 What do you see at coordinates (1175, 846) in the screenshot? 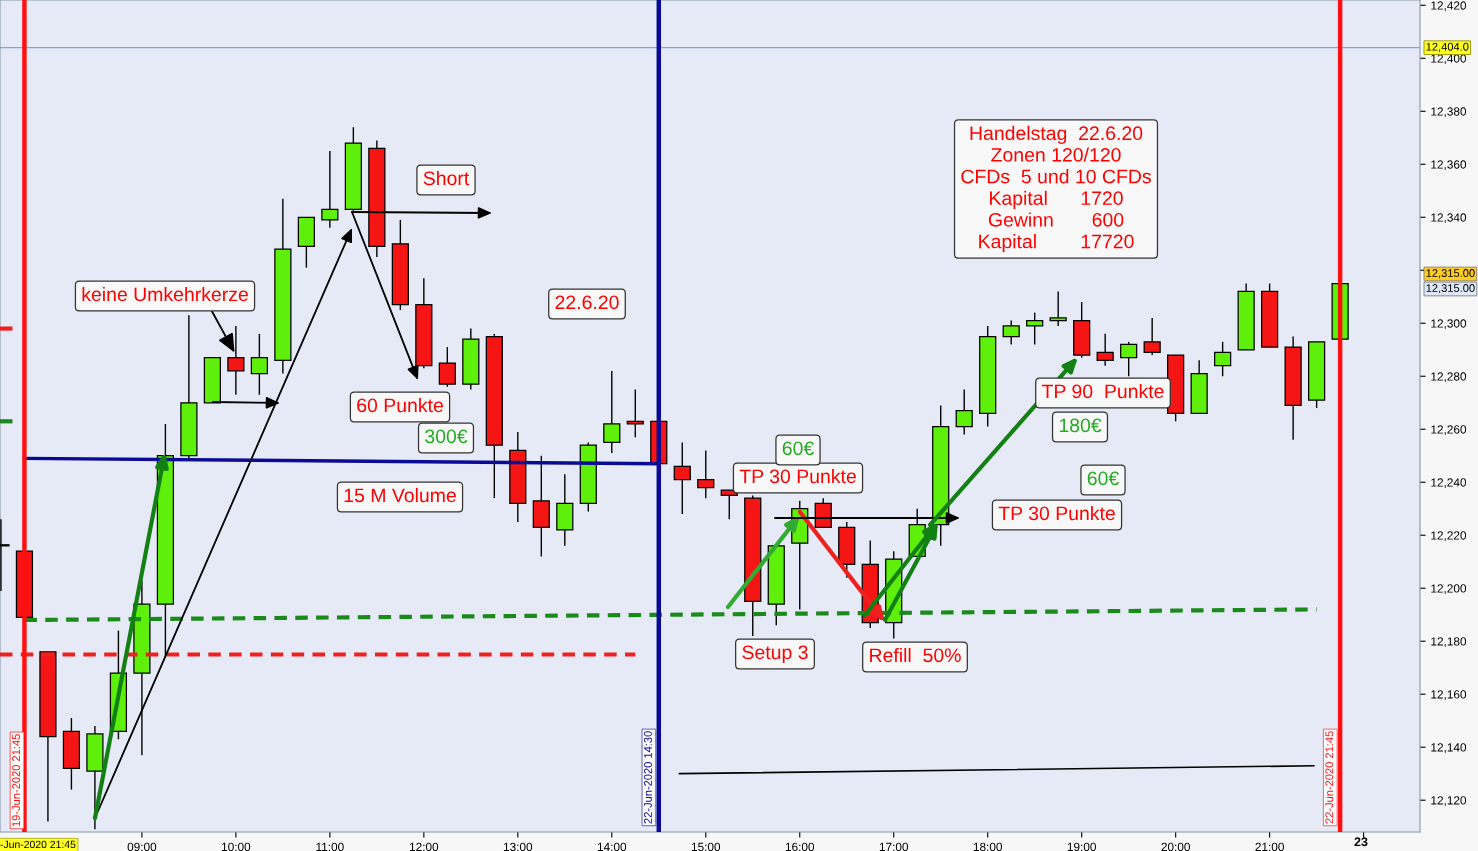
I see `x-tick-label: 20:00` at bounding box center [1175, 846].